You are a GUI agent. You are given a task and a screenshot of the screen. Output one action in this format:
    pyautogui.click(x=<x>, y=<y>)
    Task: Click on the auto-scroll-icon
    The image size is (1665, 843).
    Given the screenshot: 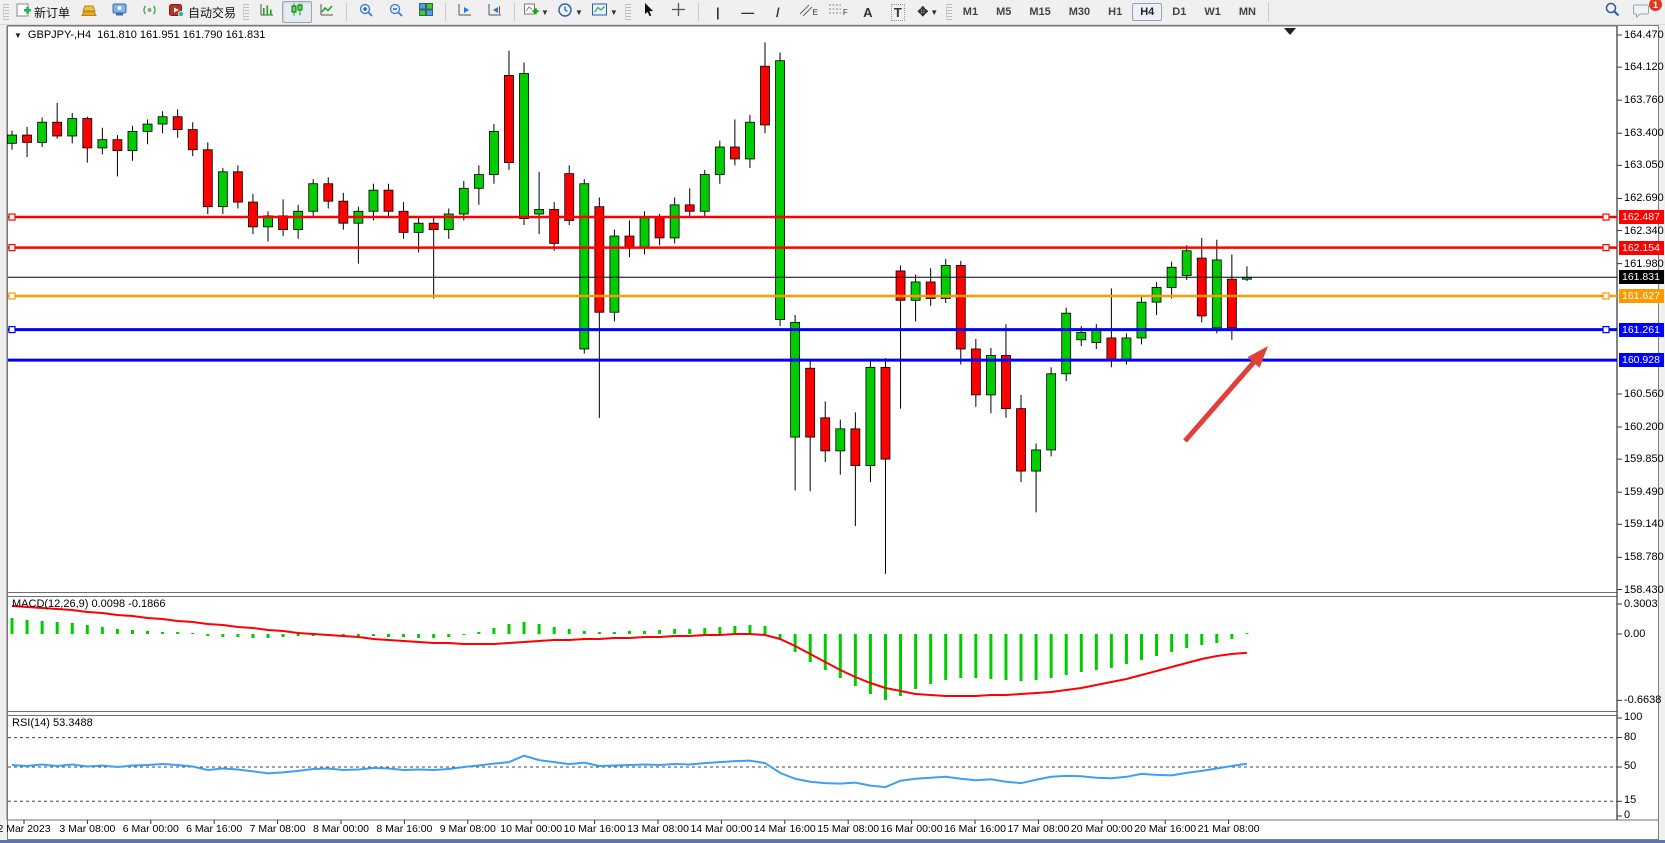 What is the action you would take?
    pyautogui.click(x=465, y=12)
    